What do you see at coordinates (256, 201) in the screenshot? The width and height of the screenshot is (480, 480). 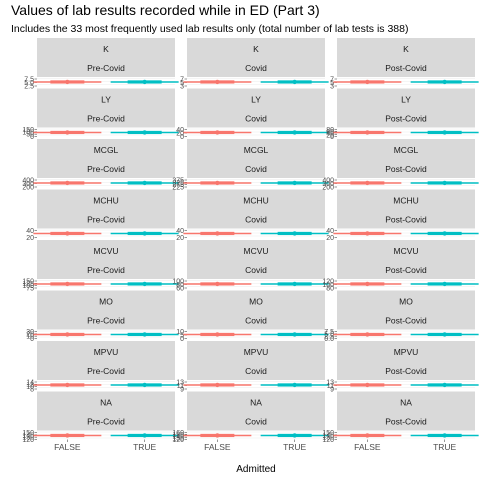 I see `facet-test-label: MCHU` at bounding box center [256, 201].